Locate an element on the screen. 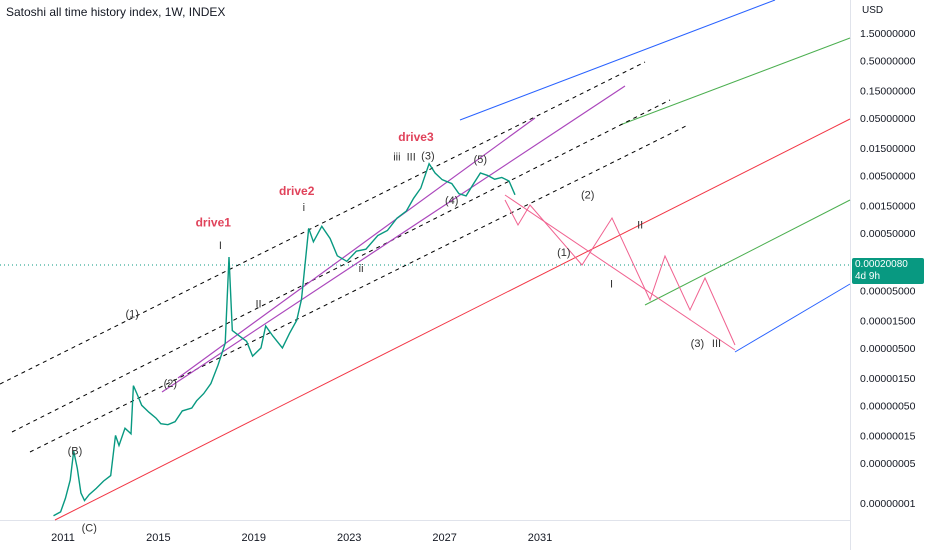 Image resolution: width=932 pixels, height=550 pixels. wave-label: drive3 is located at coordinates (416, 137).